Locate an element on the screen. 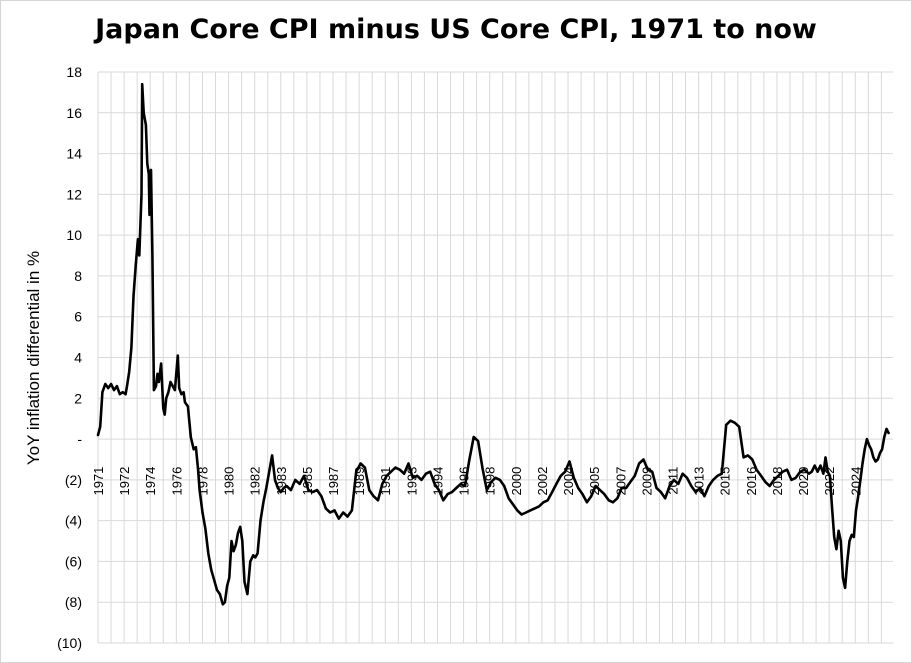 The image size is (912, 663). x-tick-label: 1985 is located at coordinates (307, 481).